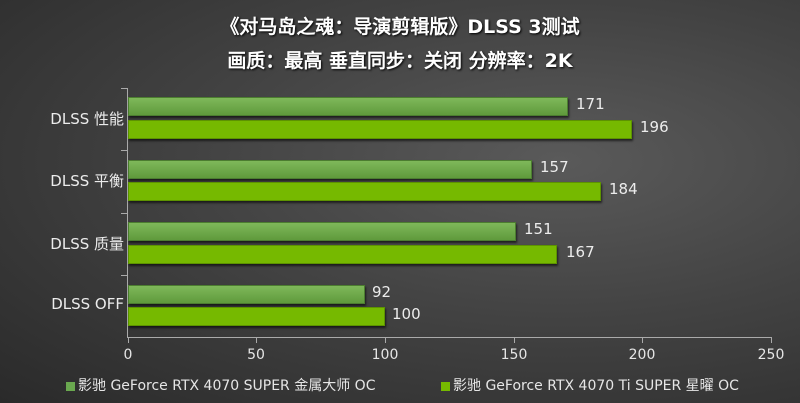  What do you see at coordinates (400, 61) in the screenshot?
I see `chart-subtitle: 画质：最高 垂直同步：关闭 分辨率：2K` at bounding box center [400, 61].